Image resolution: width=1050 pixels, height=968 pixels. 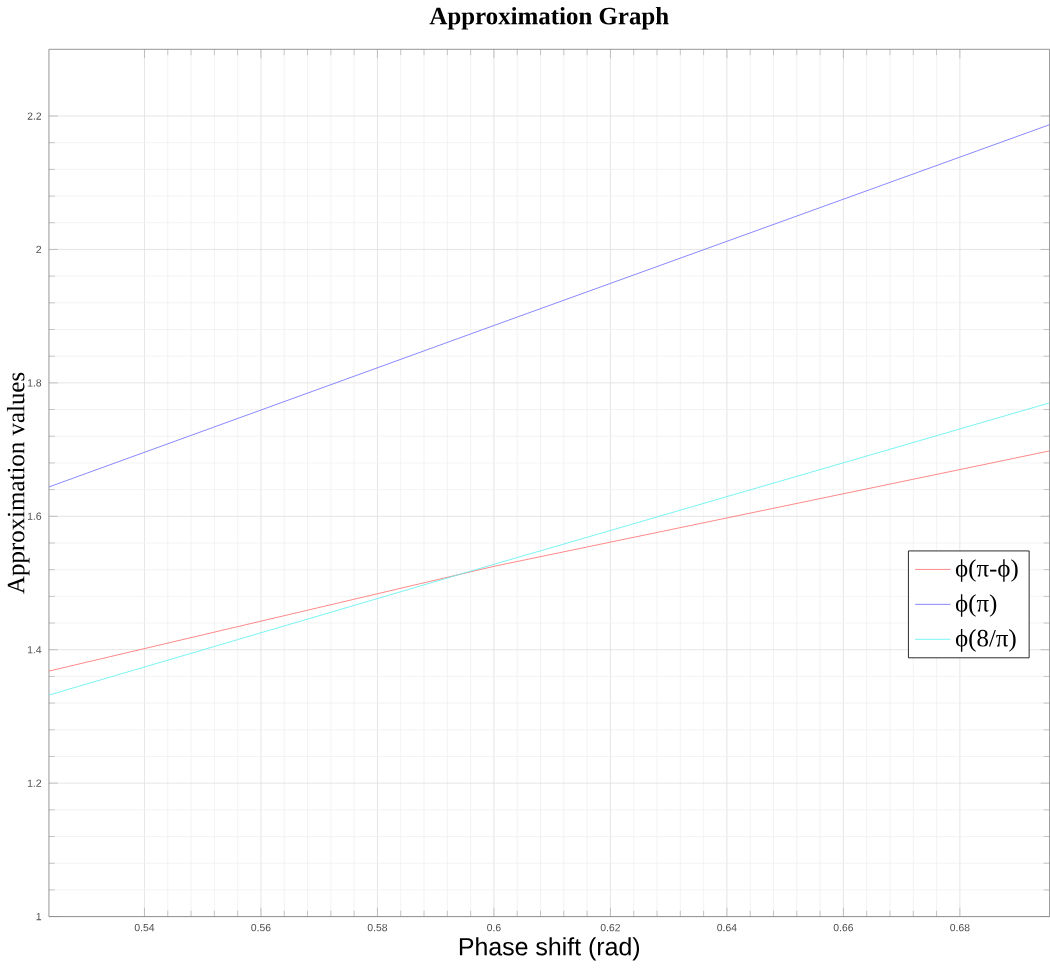 What do you see at coordinates (985, 640) in the screenshot?
I see `legend-label: ϕ(8/π)` at bounding box center [985, 640].